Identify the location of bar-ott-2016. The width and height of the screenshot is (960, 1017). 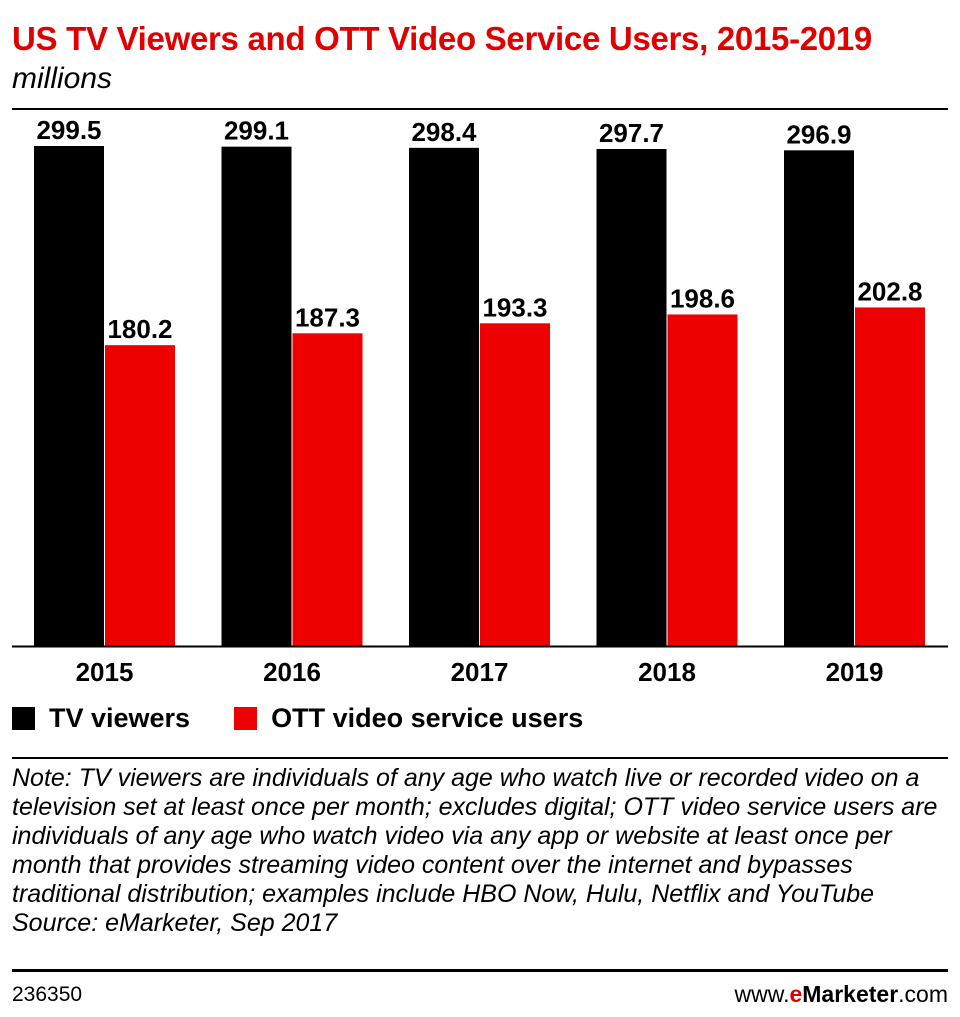
(327, 489).